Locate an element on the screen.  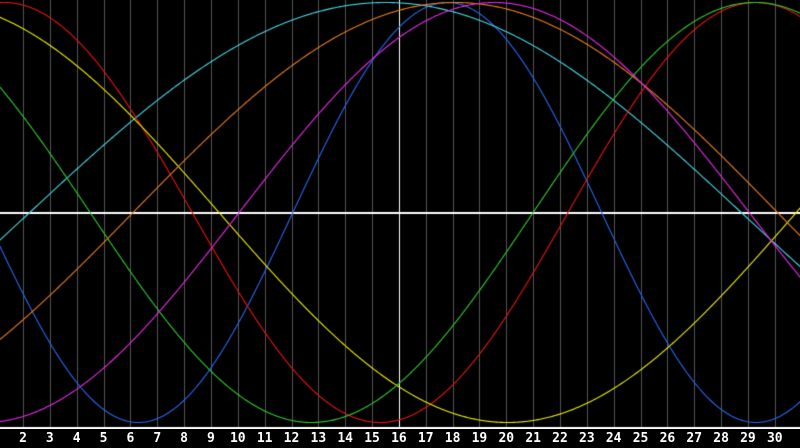
x-axis-tick-label: 30 is located at coordinates (774, 438).